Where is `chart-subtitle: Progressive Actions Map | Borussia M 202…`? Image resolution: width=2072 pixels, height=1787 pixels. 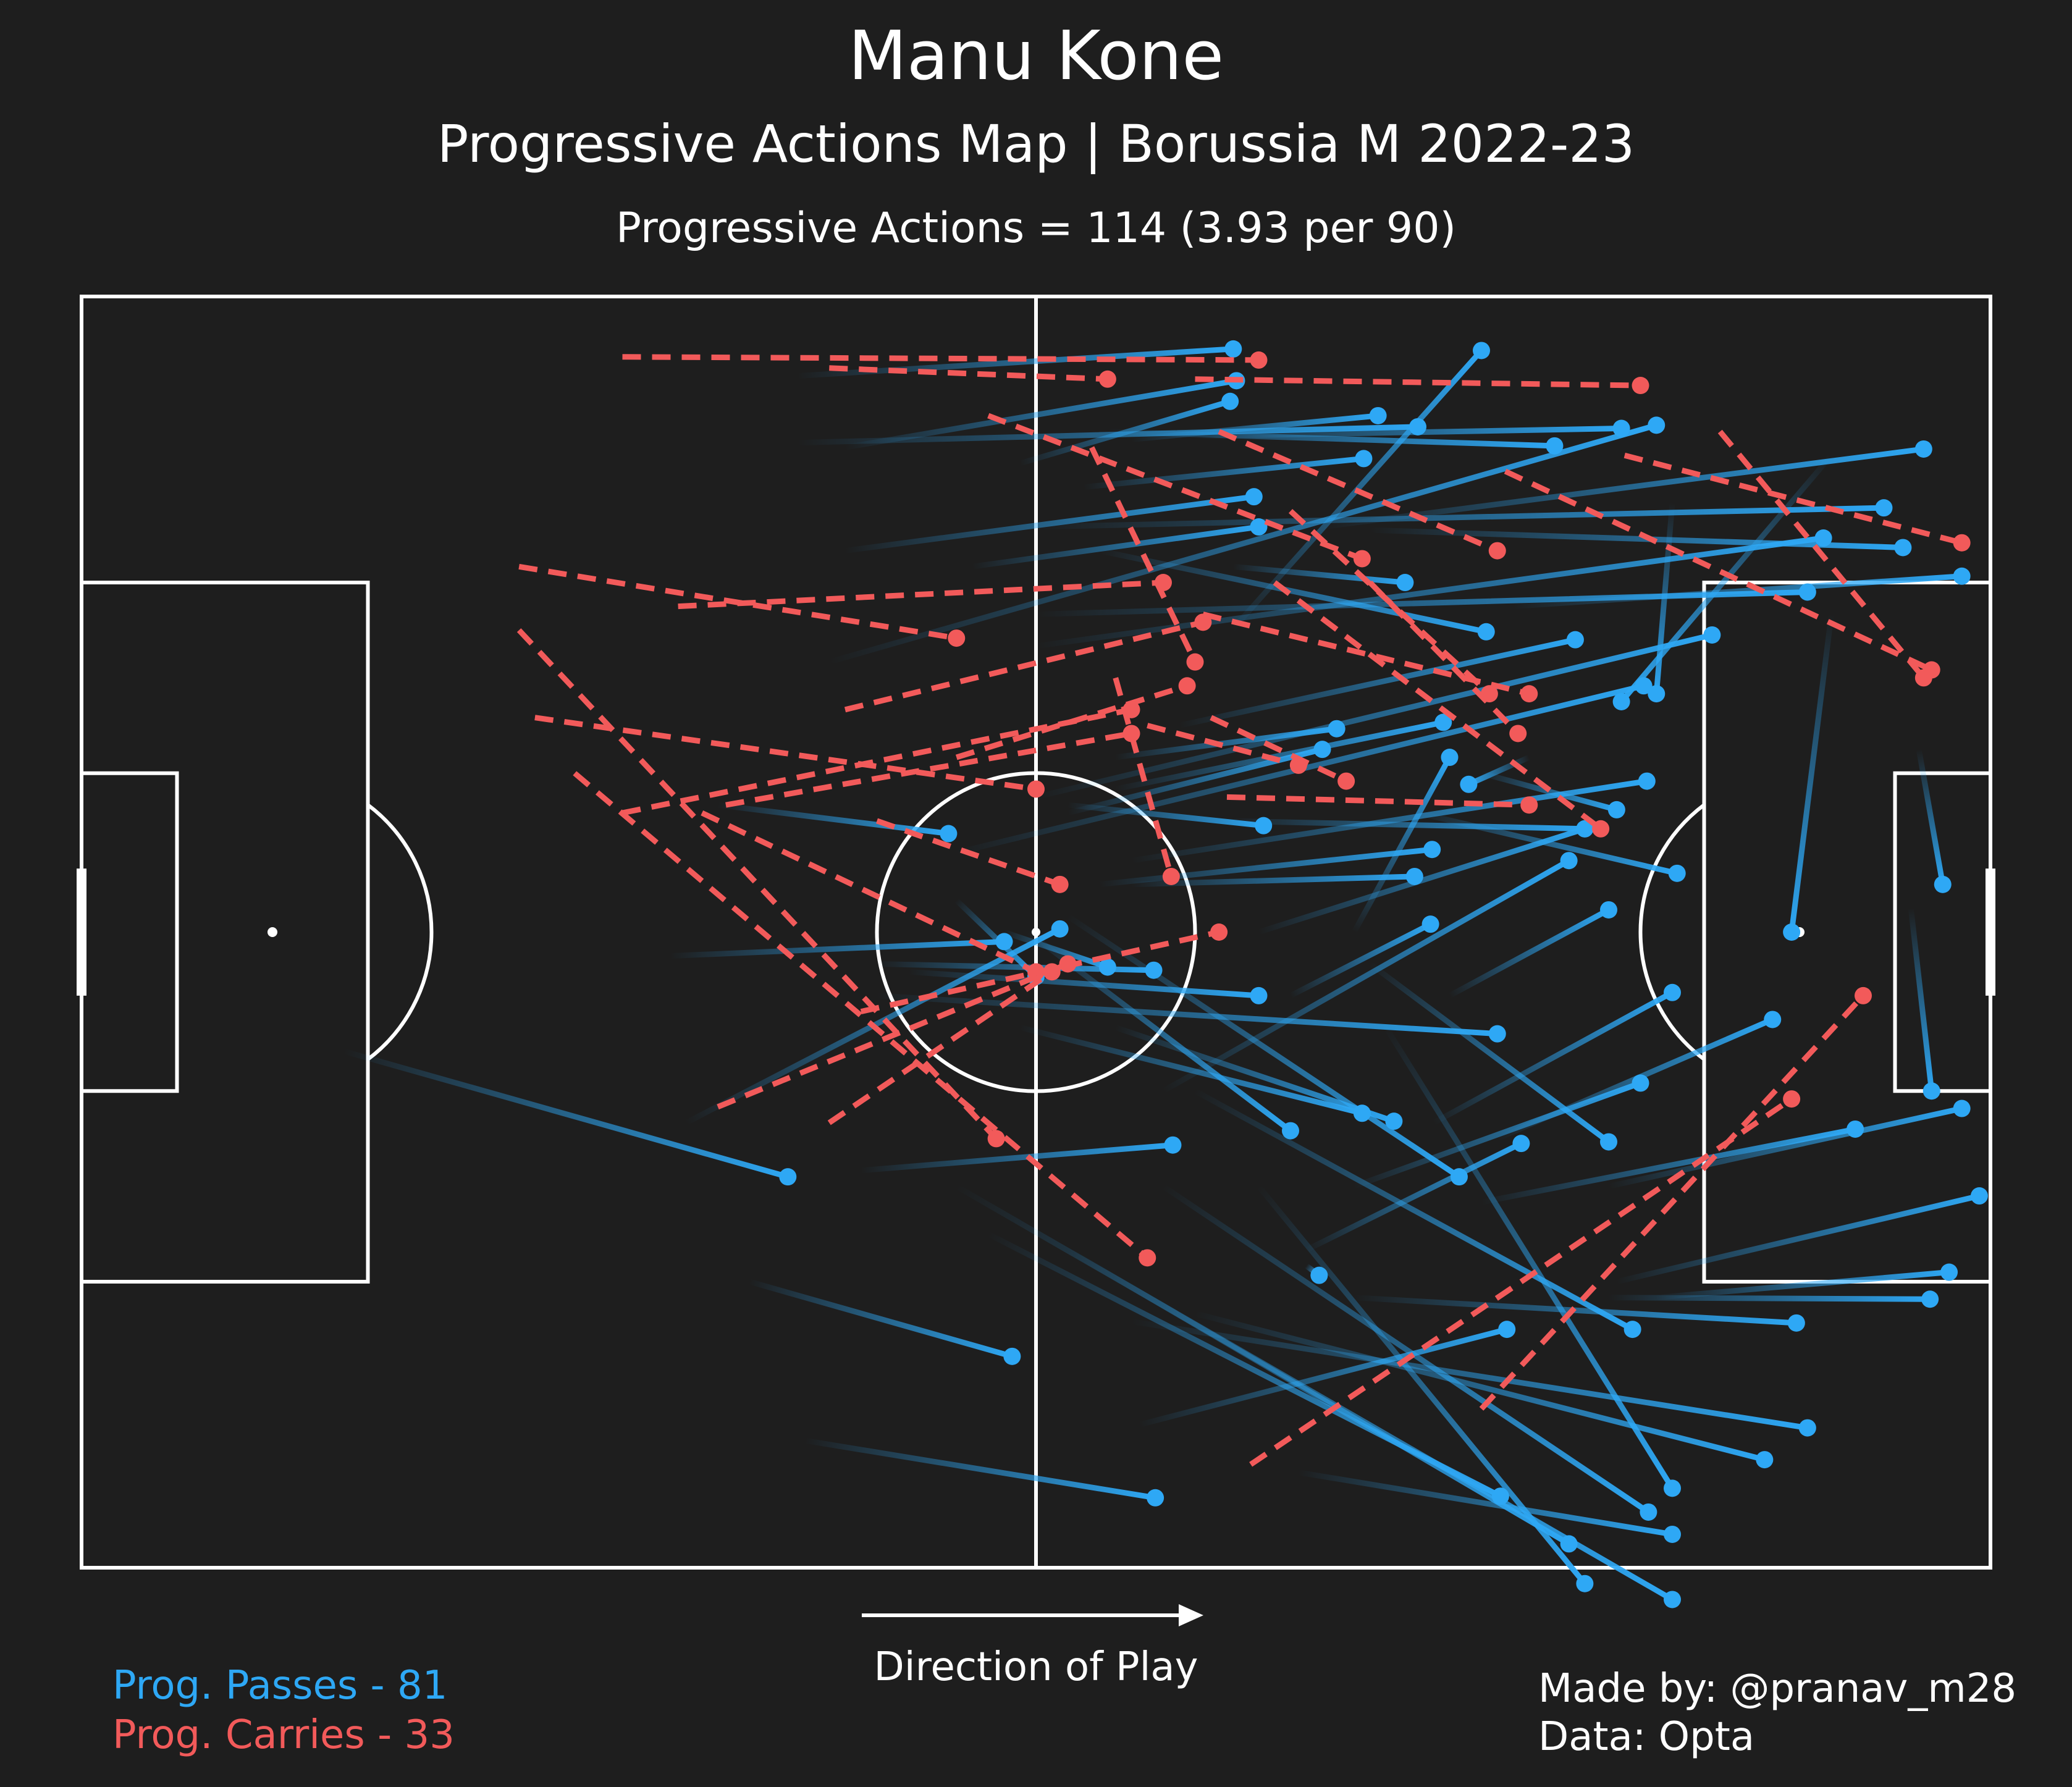 chart-subtitle: Progressive Actions Map | Borussia M 202… is located at coordinates (1036, 144).